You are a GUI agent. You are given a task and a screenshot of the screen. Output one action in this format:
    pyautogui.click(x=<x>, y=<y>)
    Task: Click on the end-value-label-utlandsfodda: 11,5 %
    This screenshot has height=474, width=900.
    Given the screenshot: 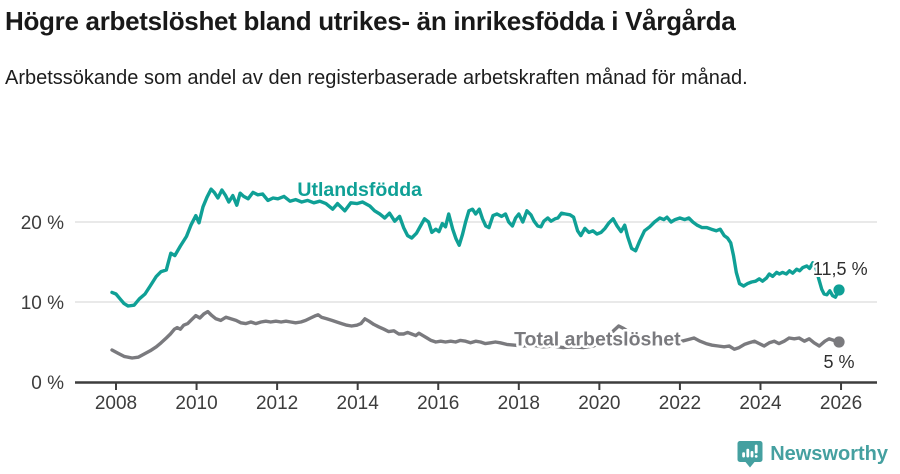 What is the action you would take?
    pyautogui.click(x=840, y=269)
    